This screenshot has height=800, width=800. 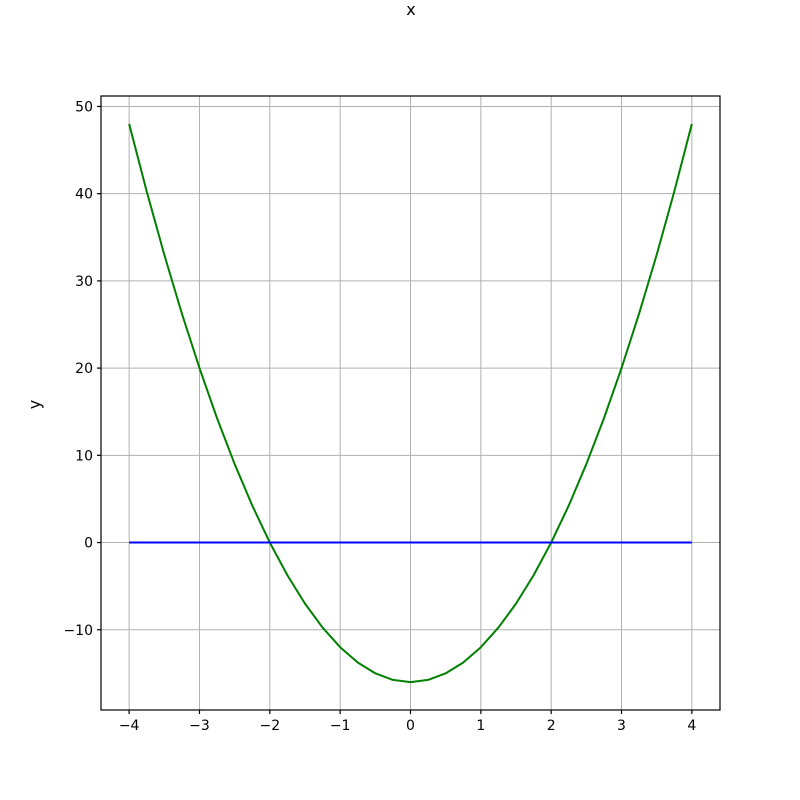 I want to click on x-tick-label: 4, so click(x=691, y=726).